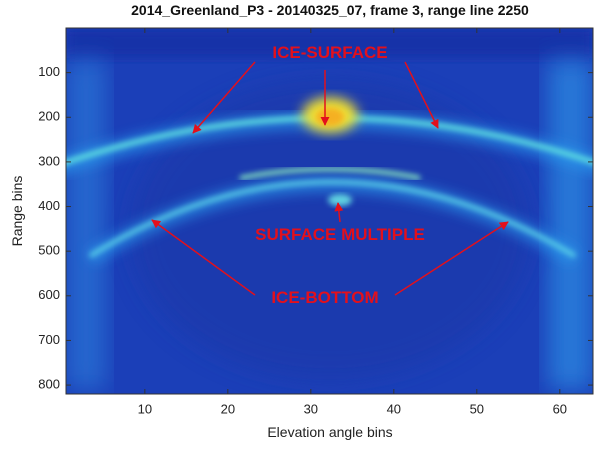 The image size is (595, 450). What do you see at coordinates (477, 408) in the screenshot?
I see `x-tick-label: 50` at bounding box center [477, 408].